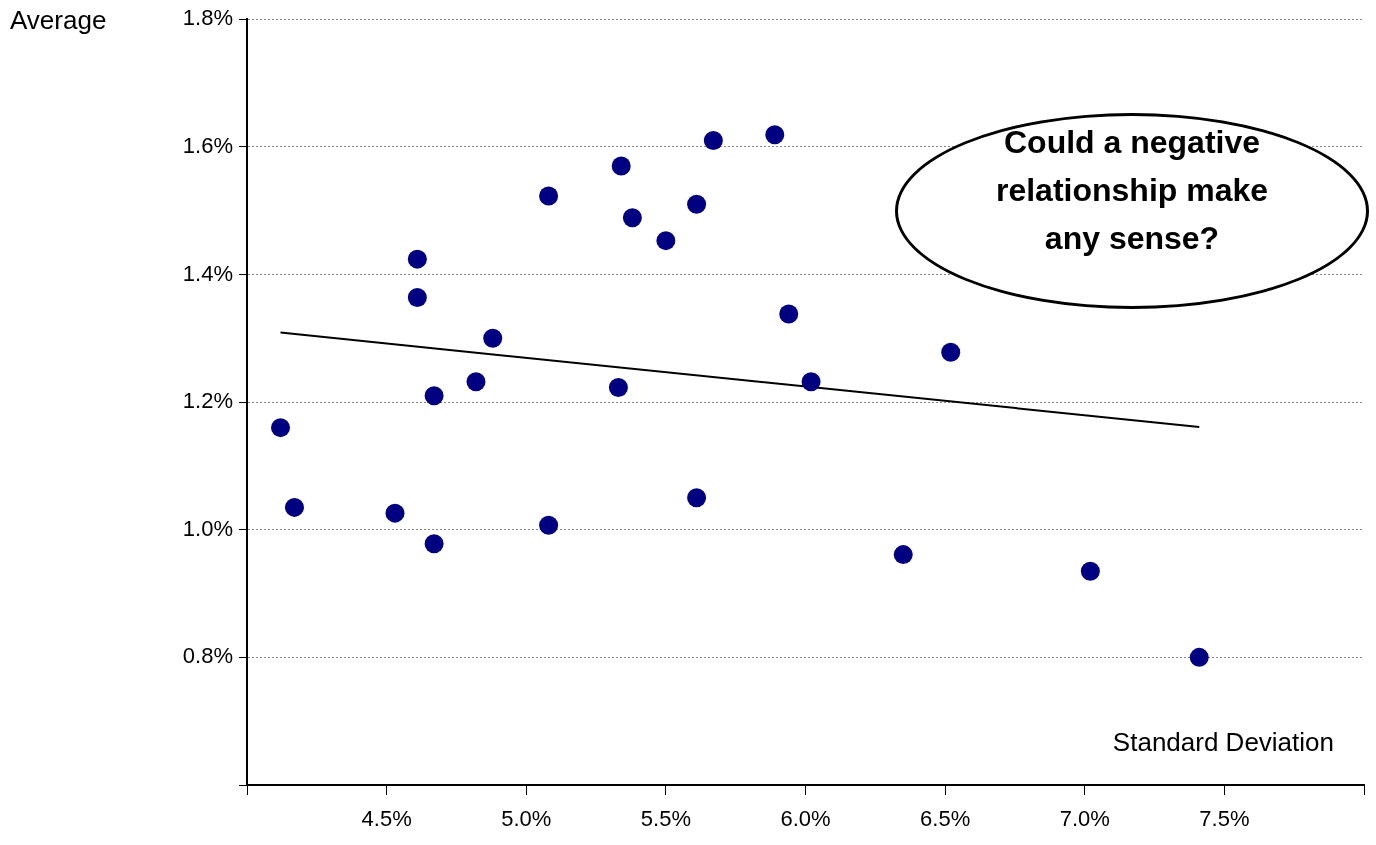 The width and height of the screenshot is (1376, 845). What do you see at coordinates (386, 819) in the screenshot?
I see `x-tick-label: 4.5%` at bounding box center [386, 819].